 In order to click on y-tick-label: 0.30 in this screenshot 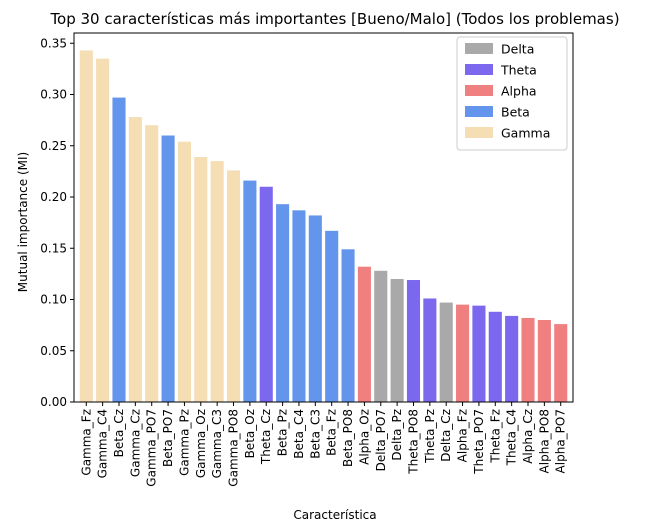, I will do `click(53, 95)`.